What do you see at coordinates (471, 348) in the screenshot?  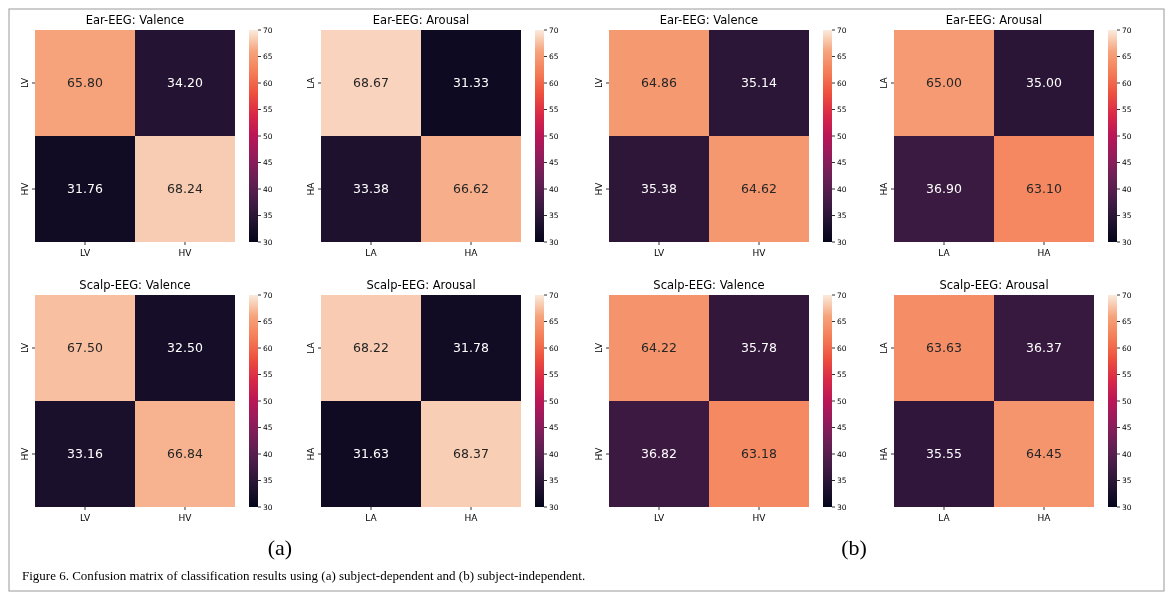 I see `data-label: 31.78` at bounding box center [471, 348].